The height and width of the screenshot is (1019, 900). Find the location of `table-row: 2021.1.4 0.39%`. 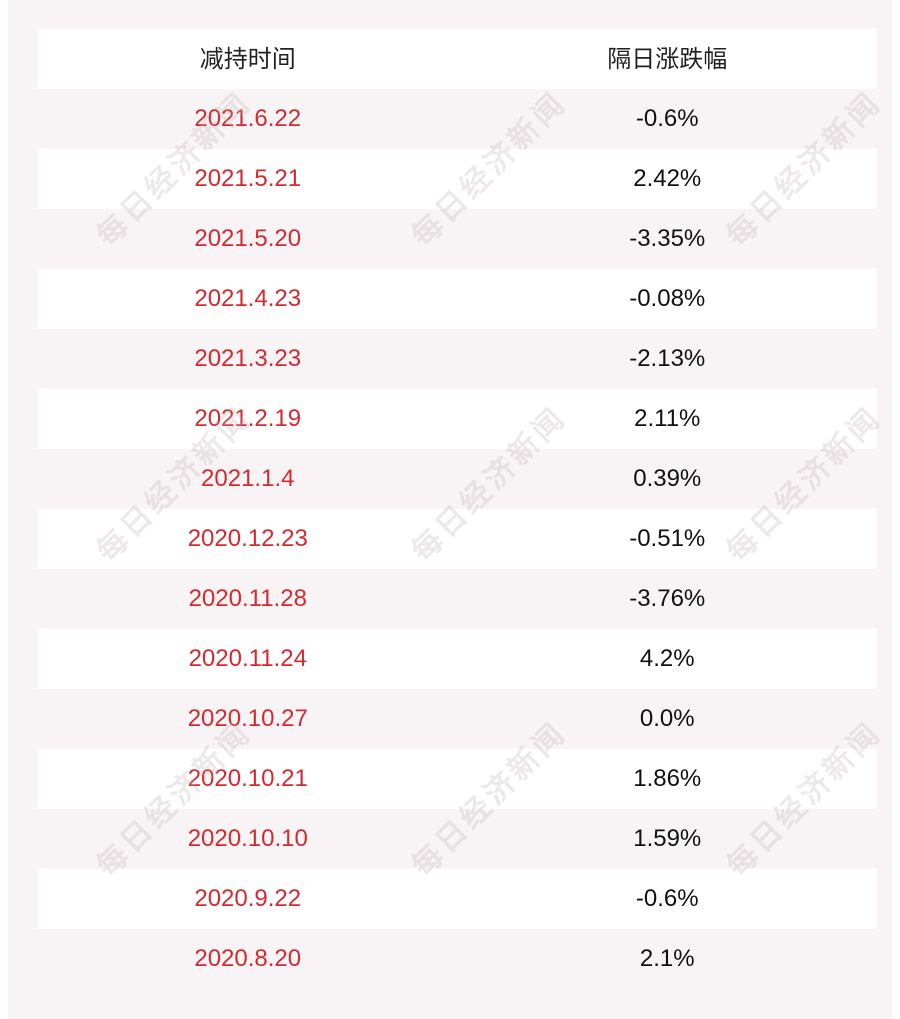

table-row: 2021.1.4 0.39% is located at coordinates (457, 479).